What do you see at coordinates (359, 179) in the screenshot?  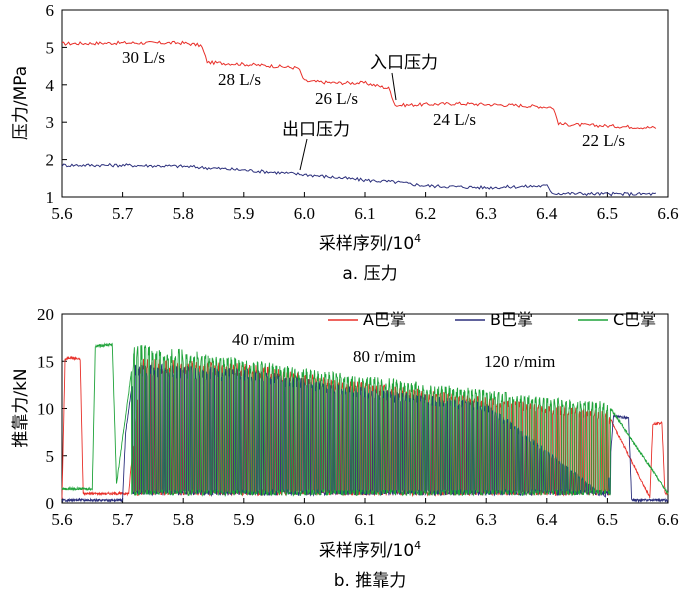 I see `series-line-outlet` at bounding box center [359, 179].